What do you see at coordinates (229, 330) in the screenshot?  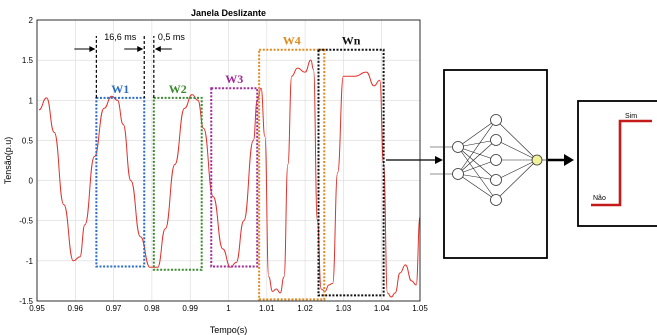 I see `x-axis-label: Tempo(s)` at bounding box center [229, 330].